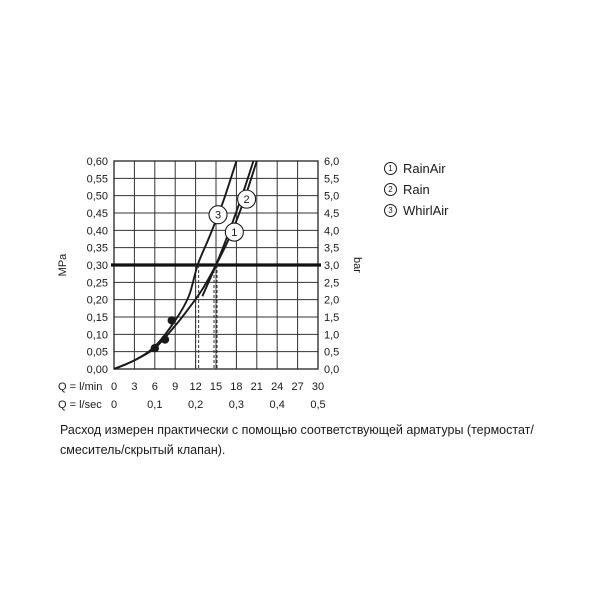  What do you see at coordinates (331, 162) in the screenshot?
I see `y-right-tick-label: 6,0` at bounding box center [331, 162].